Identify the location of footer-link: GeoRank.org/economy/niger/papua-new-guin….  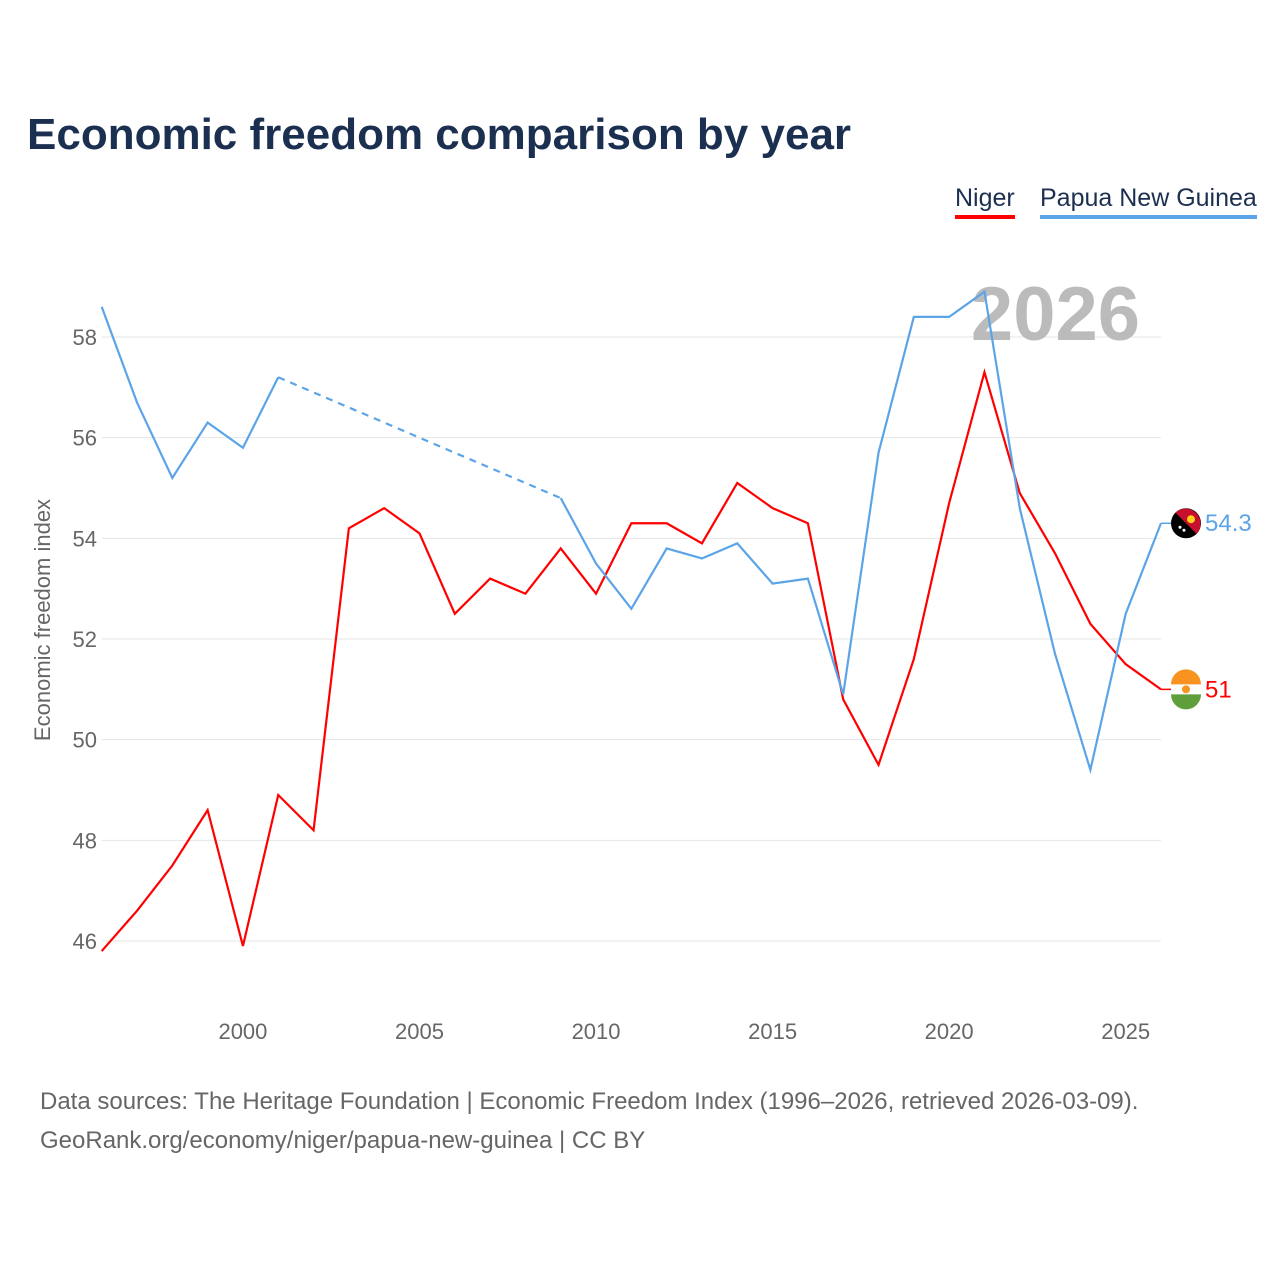
(343, 1140).